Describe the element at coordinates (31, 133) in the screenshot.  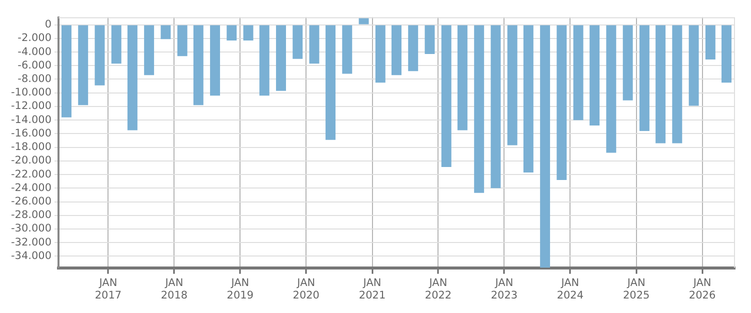
I see `y-tick-label: -16.000` at that location.